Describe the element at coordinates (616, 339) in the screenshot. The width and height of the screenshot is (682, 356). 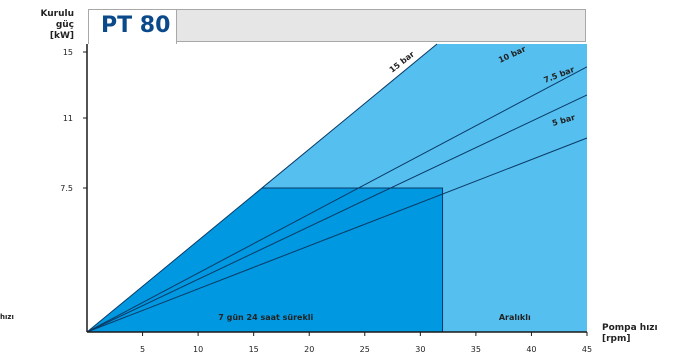
I see `x-axis-label-line-2: [rpm]` at that location.